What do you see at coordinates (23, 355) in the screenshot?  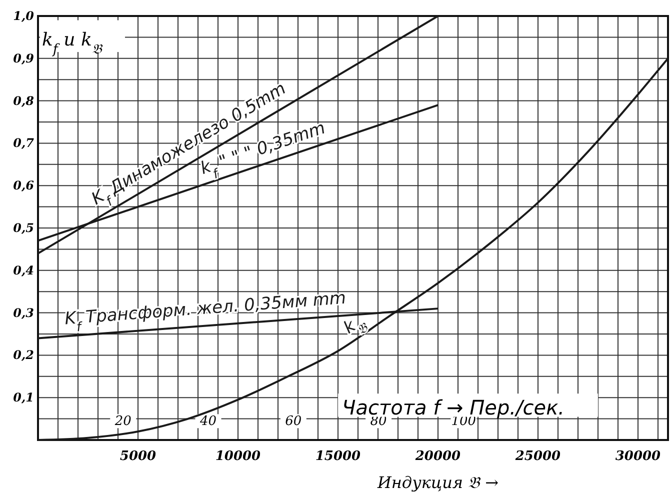 I see `y-tick-label: 0,2` at bounding box center [23, 355].